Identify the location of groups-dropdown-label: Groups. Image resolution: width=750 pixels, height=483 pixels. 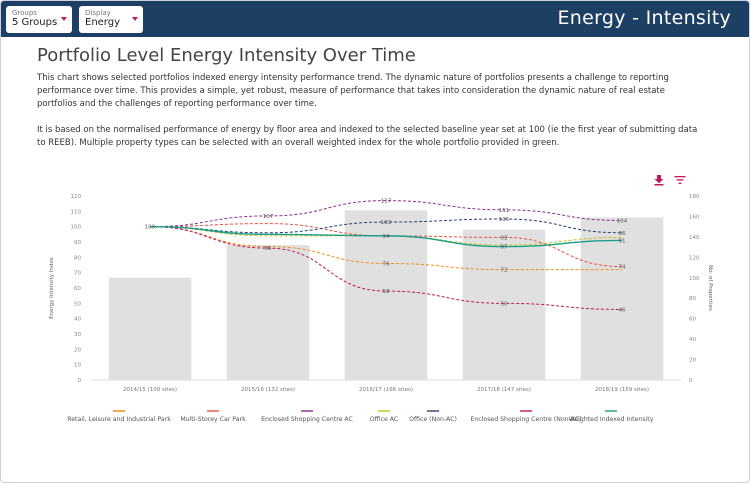
(24, 13).